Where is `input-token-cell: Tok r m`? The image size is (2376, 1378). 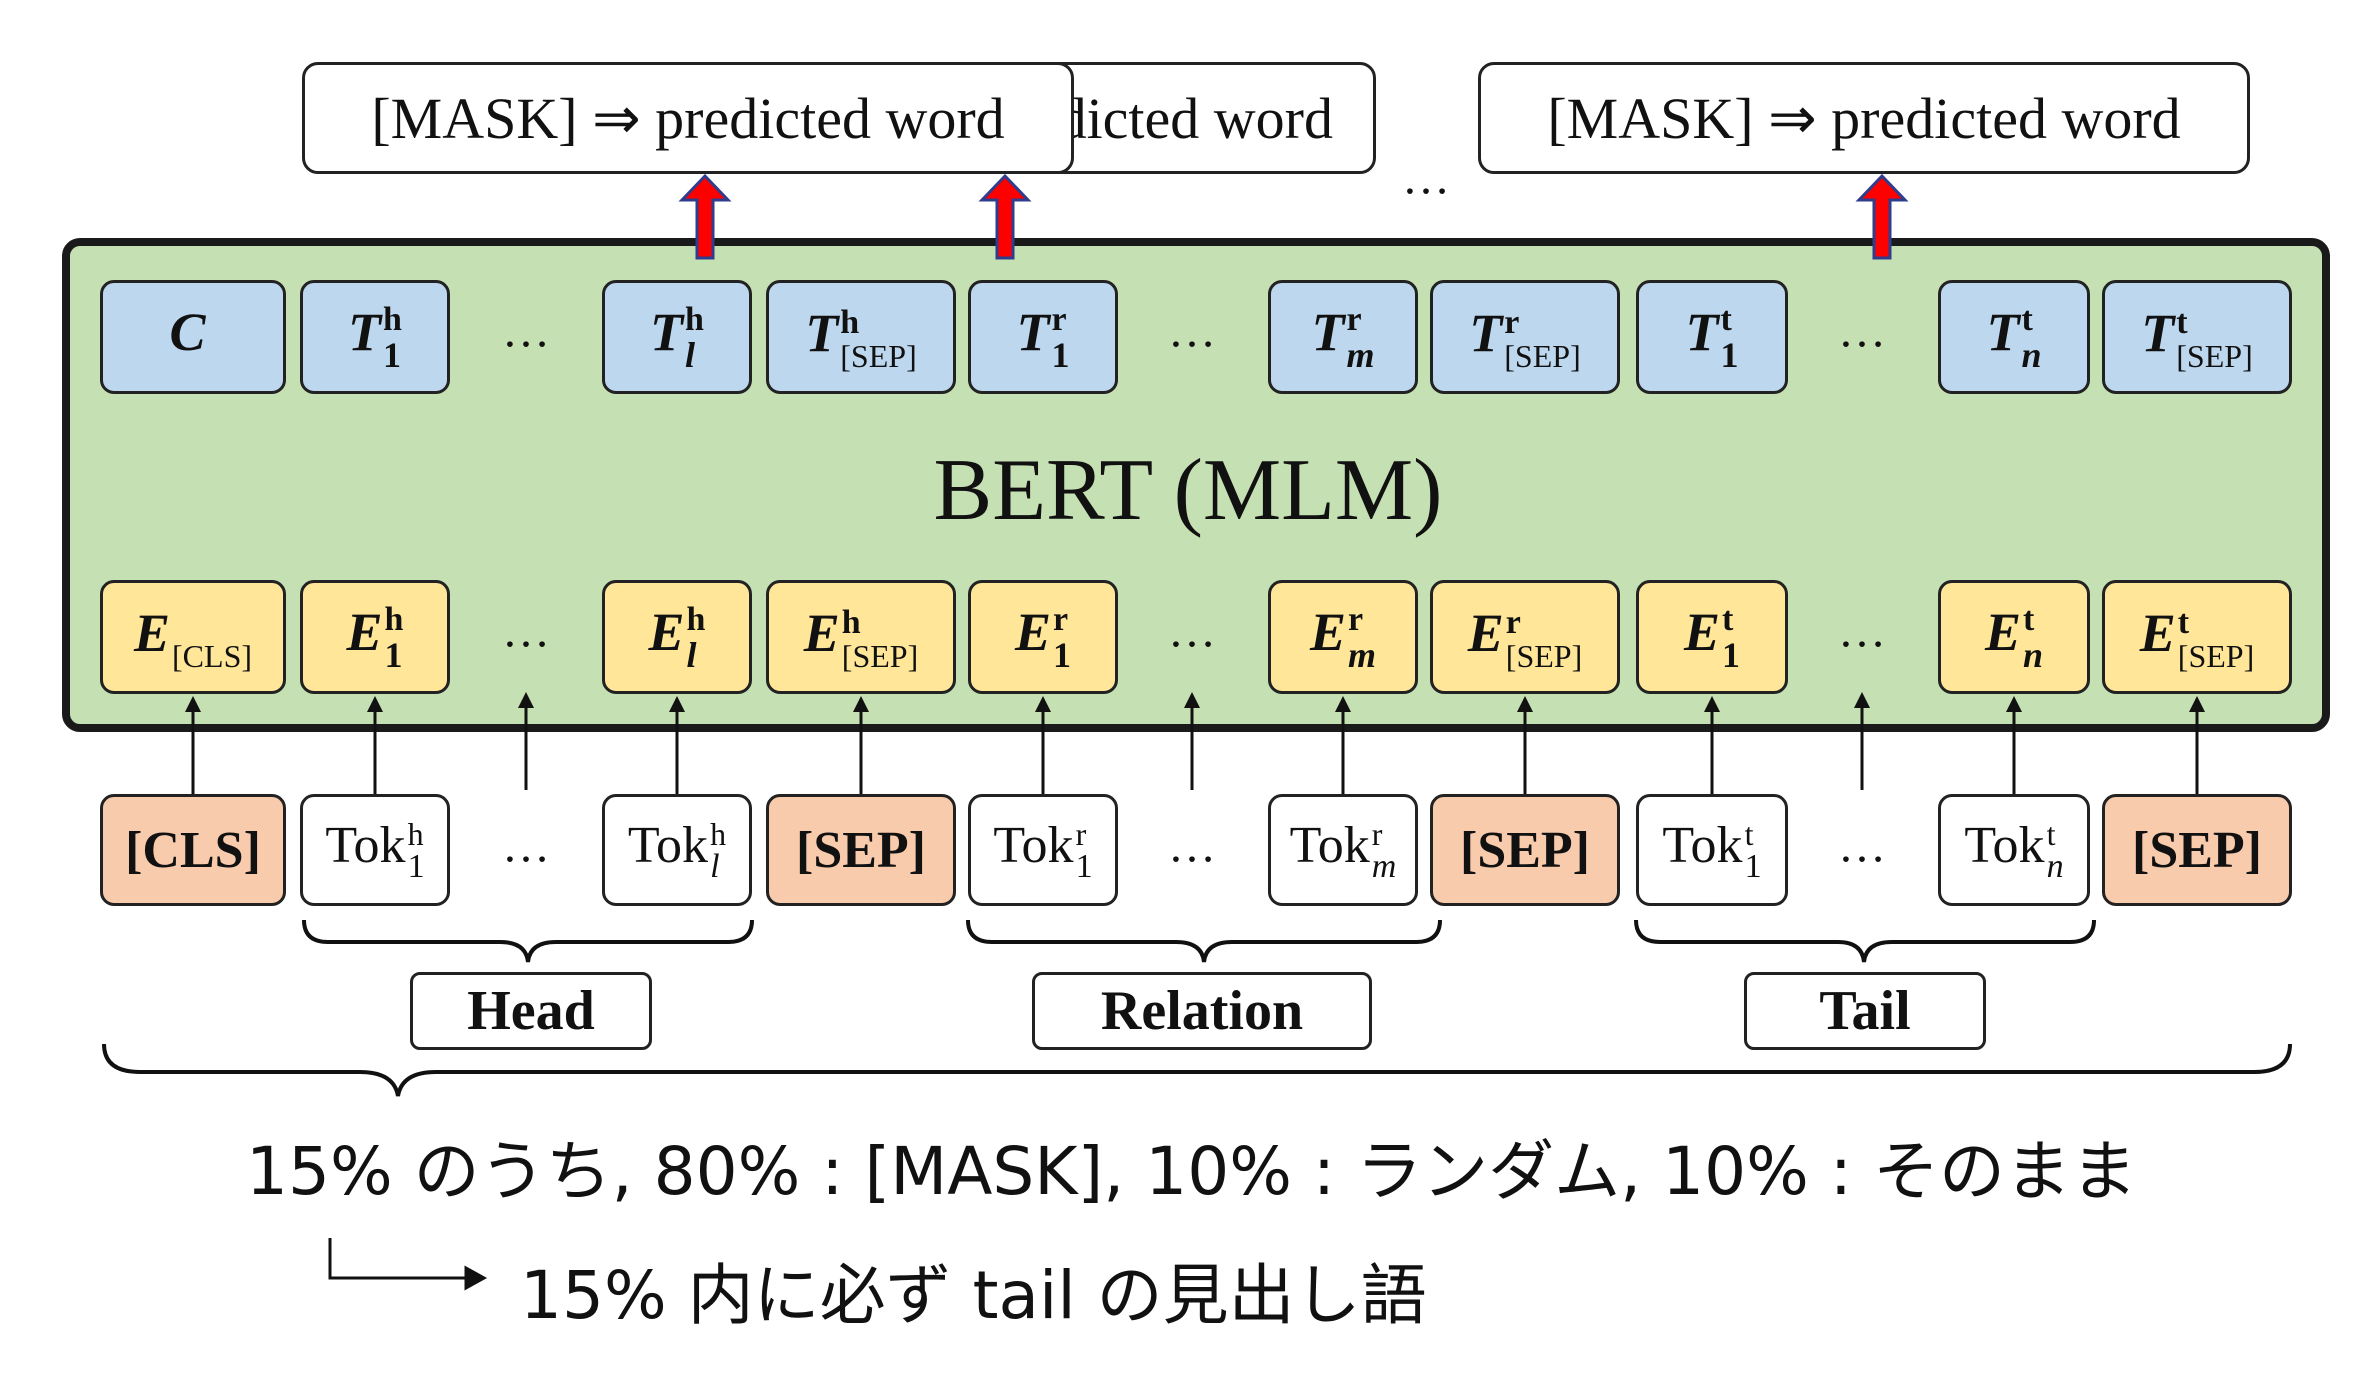
input-token-cell: Tok r m is located at coordinates (1343, 850).